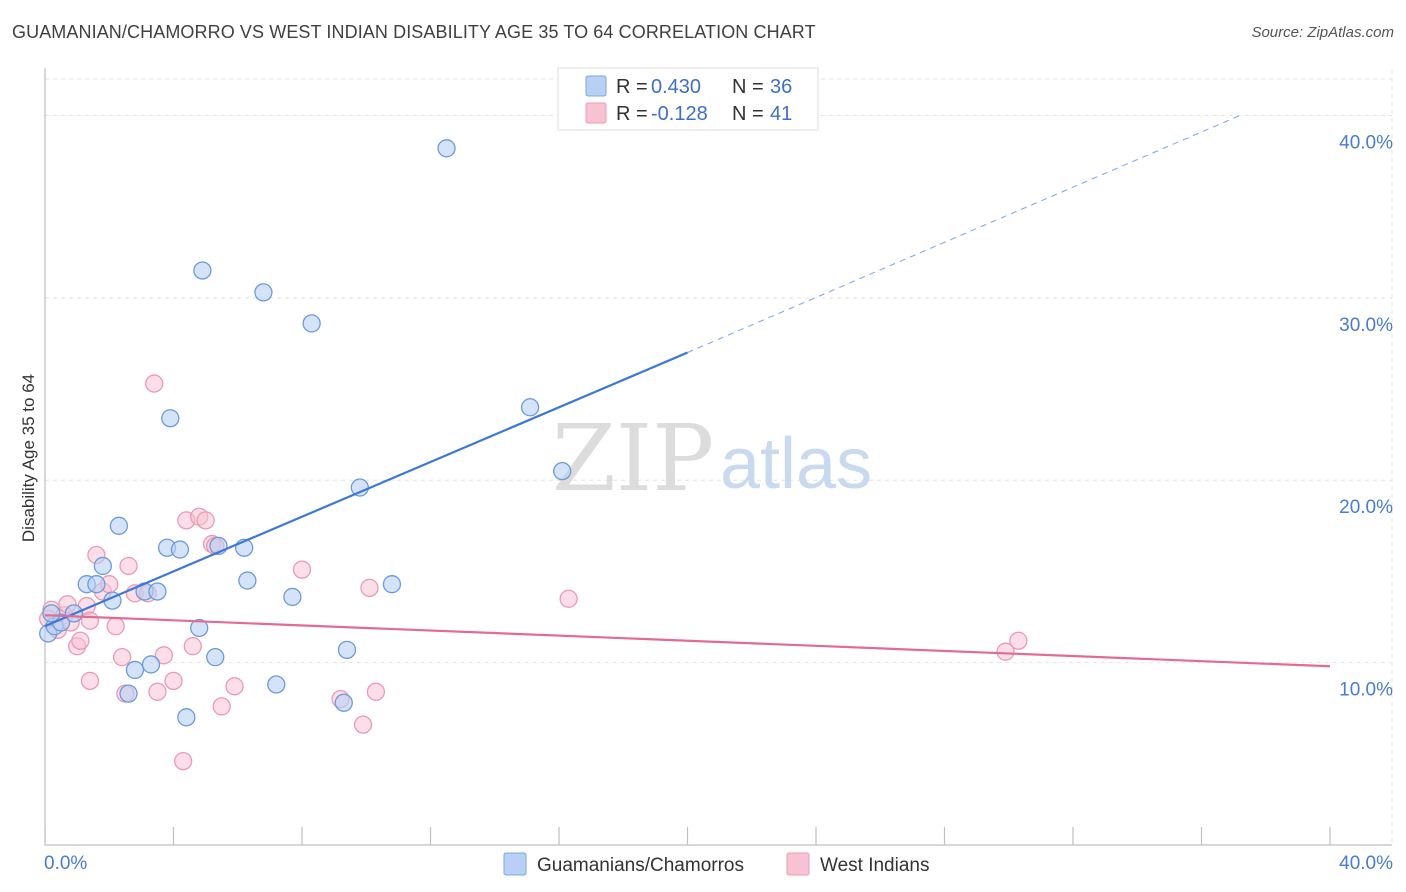  What do you see at coordinates (1366, 325) in the screenshot?
I see `y-tick-label: 30.0%` at bounding box center [1366, 325].